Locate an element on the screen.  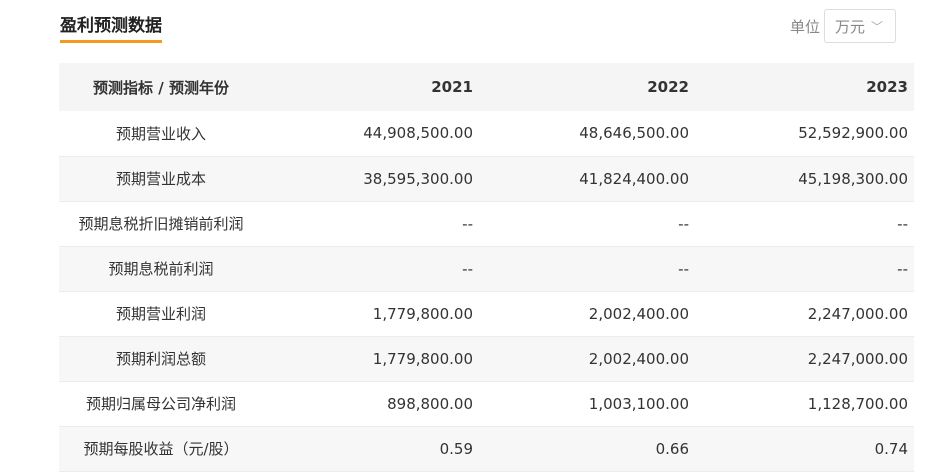
row-label: 预期营业利润 is located at coordinates (160, 314).